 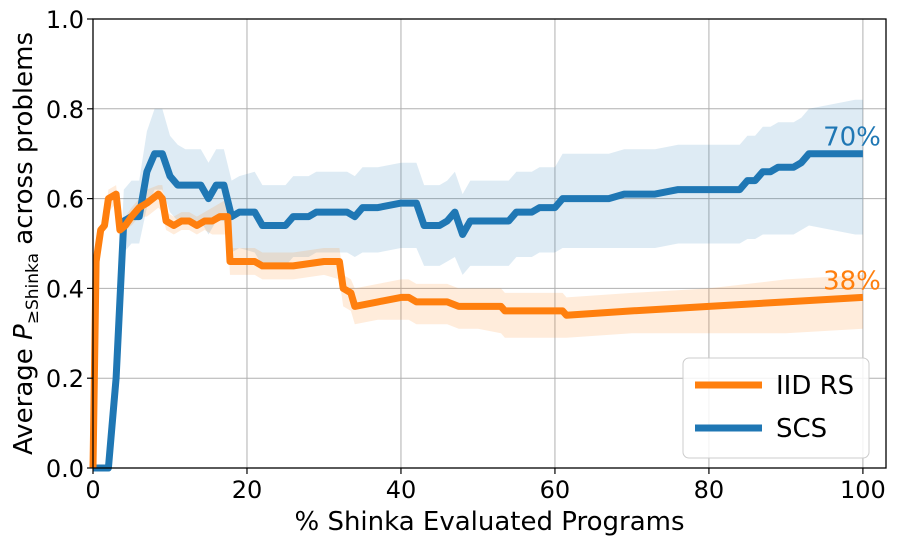 What do you see at coordinates (24, 397) in the screenshot?
I see `y-axis-label-prefix: Average` at bounding box center [24, 397].